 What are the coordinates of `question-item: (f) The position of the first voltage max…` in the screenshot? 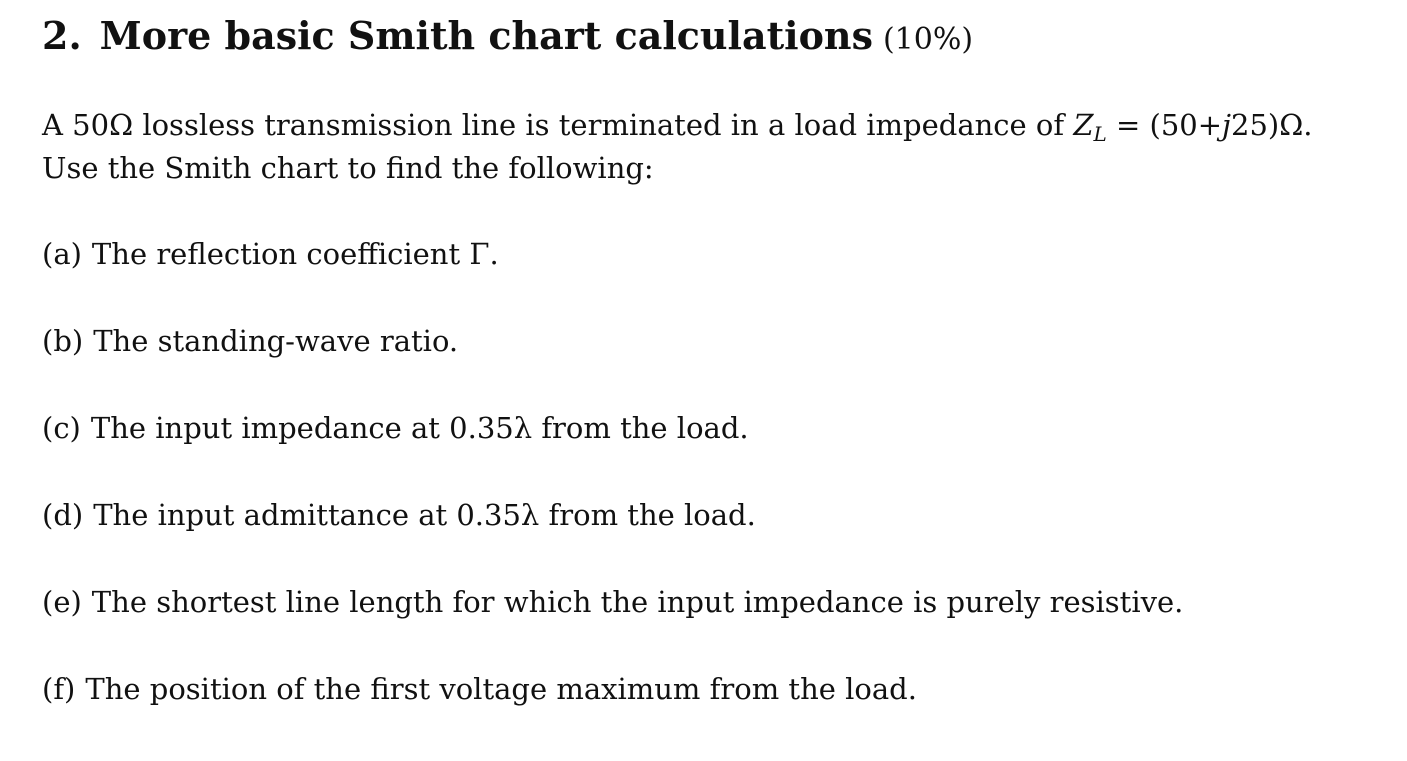 It's located at (612, 689).